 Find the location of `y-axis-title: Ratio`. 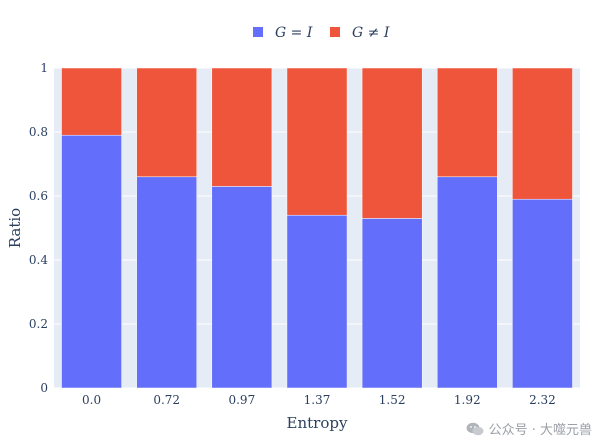

y-axis-title: Ratio is located at coordinates (15, 228).